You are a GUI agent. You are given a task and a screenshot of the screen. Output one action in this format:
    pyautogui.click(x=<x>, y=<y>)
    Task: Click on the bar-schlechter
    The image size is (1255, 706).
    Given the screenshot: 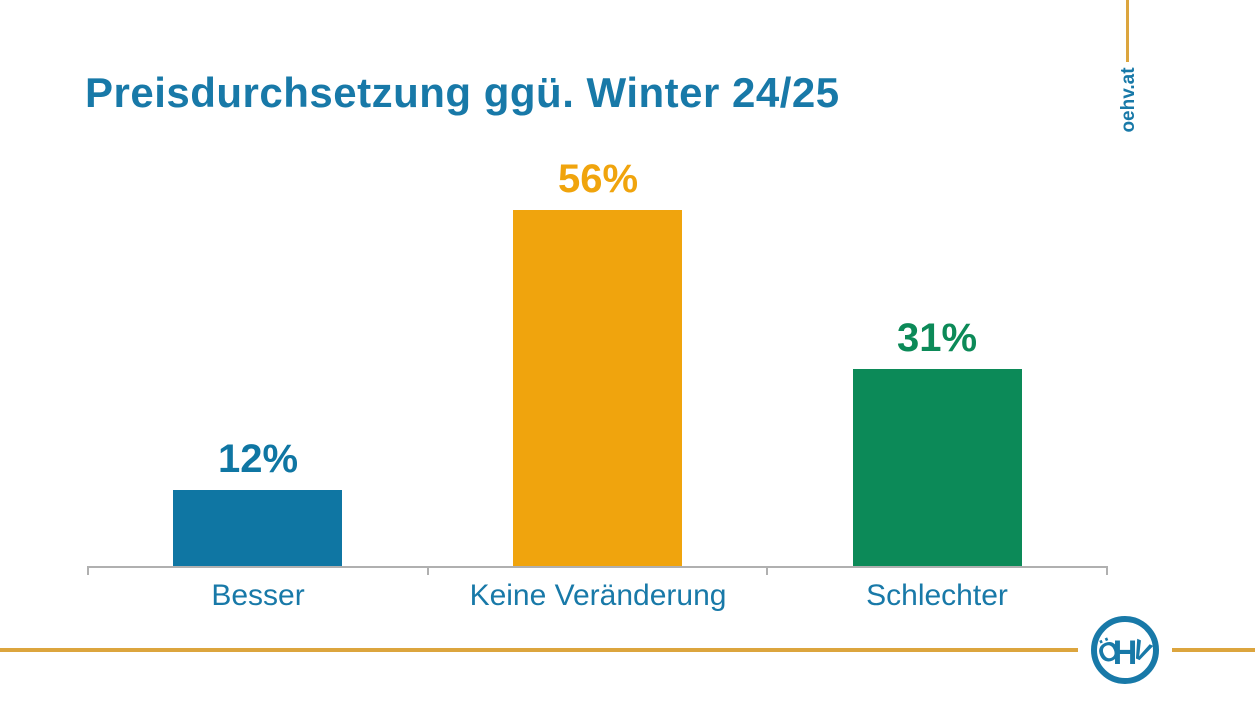 What is the action you would take?
    pyautogui.click(x=937, y=467)
    